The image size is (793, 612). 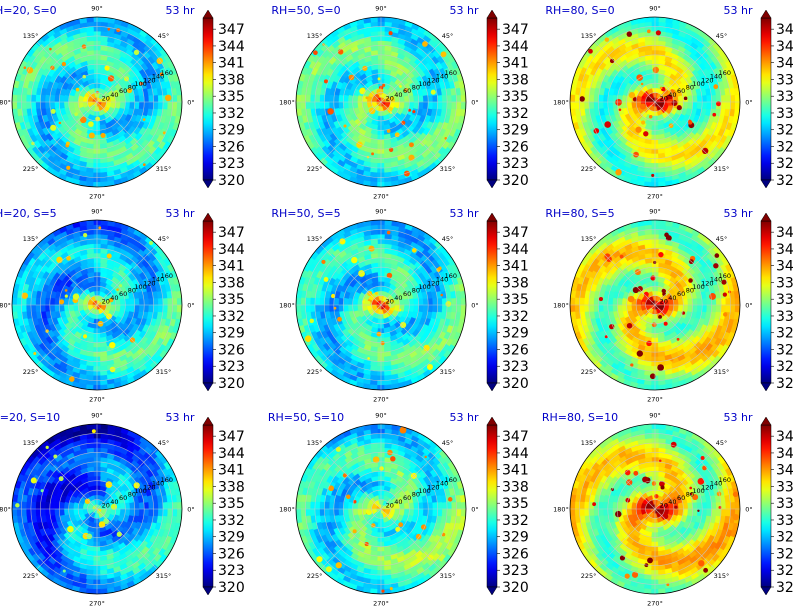 What do you see at coordinates (515, 164) in the screenshot?
I see `colorbar-tick-label: 323` at bounding box center [515, 164].